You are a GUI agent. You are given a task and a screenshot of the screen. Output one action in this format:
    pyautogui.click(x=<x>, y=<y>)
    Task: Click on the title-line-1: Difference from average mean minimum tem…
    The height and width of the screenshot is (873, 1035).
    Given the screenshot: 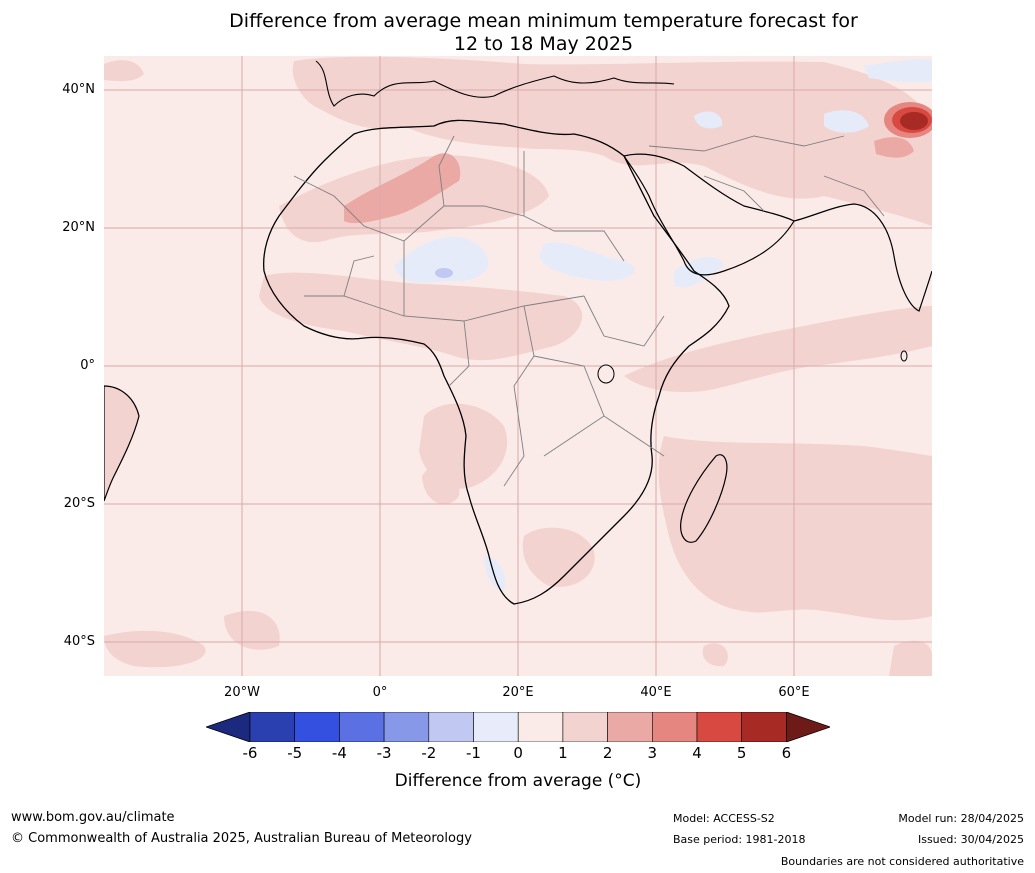 What is the action you would take?
    pyautogui.click(x=543, y=21)
    